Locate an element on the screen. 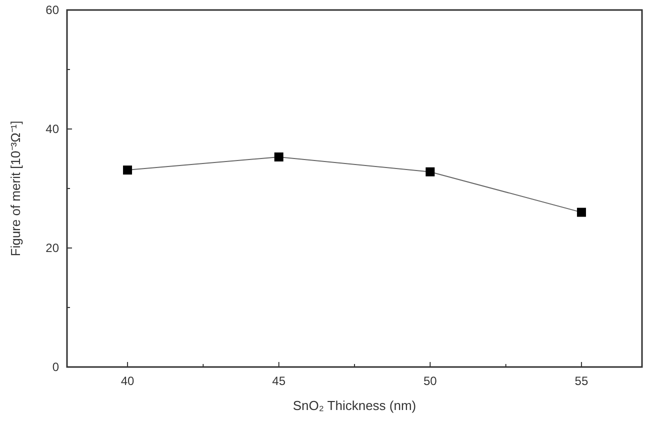 This screenshot has height=426, width=658. y-tick-label: 40 is located at coordinates (53, 129).